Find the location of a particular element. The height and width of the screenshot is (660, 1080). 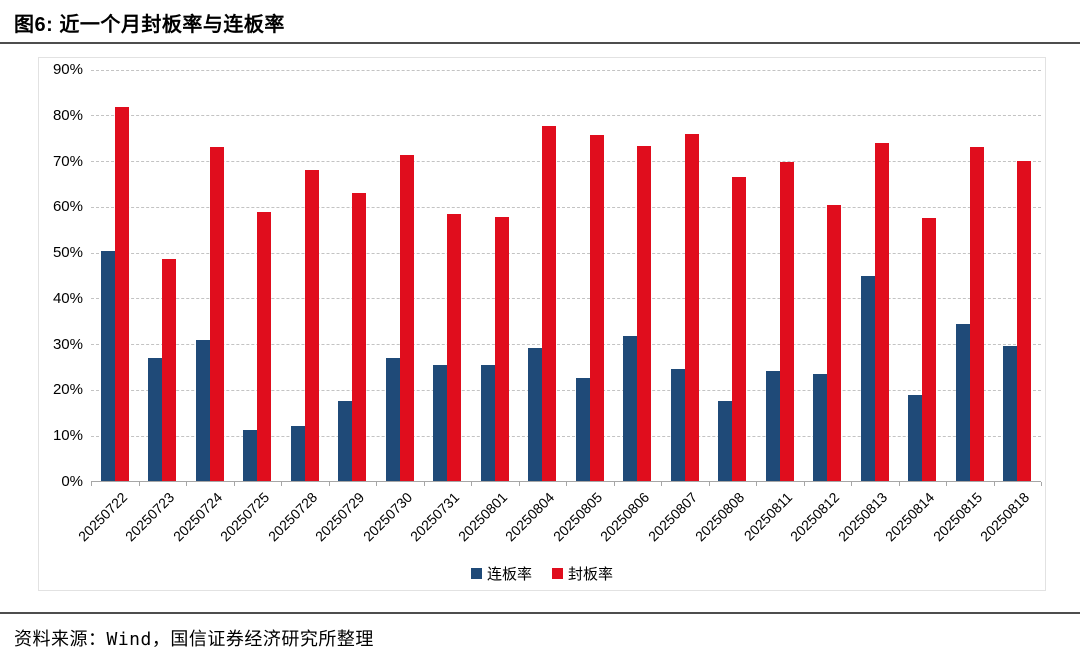

footer-divider is located at coordinates (540, 613).